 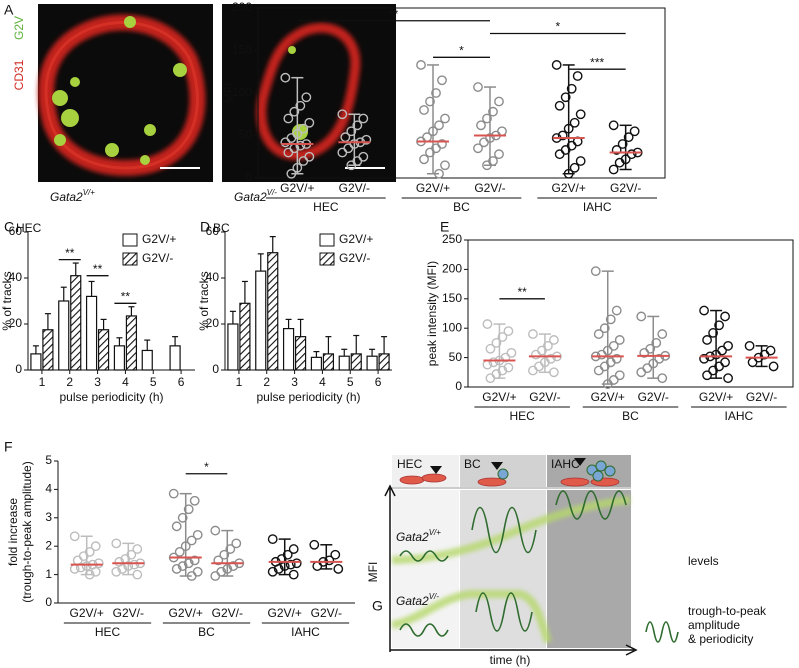 What do you see at coordinates (410, 464) in the screenshot?
I see `stage-label: HEC` at bounding box center [410, 464].